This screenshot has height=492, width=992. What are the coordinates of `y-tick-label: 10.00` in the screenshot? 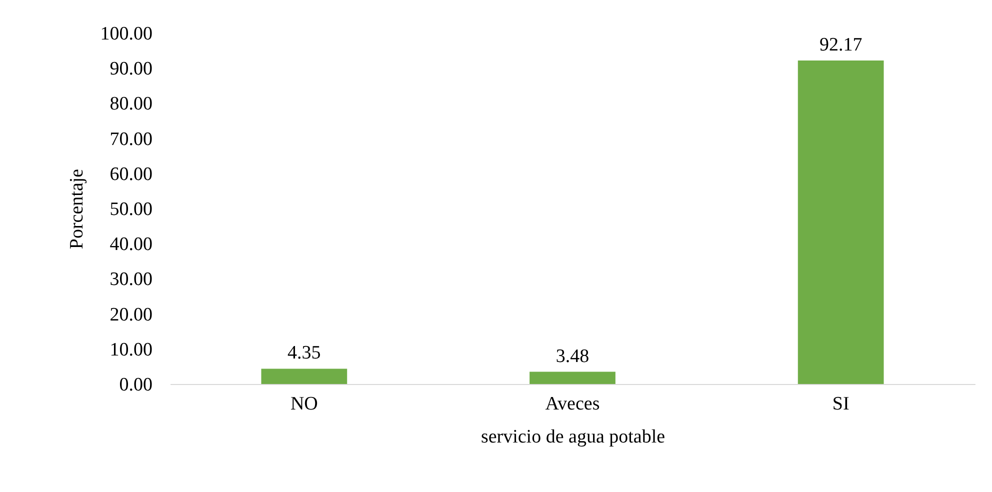 It's located at (131, 349).